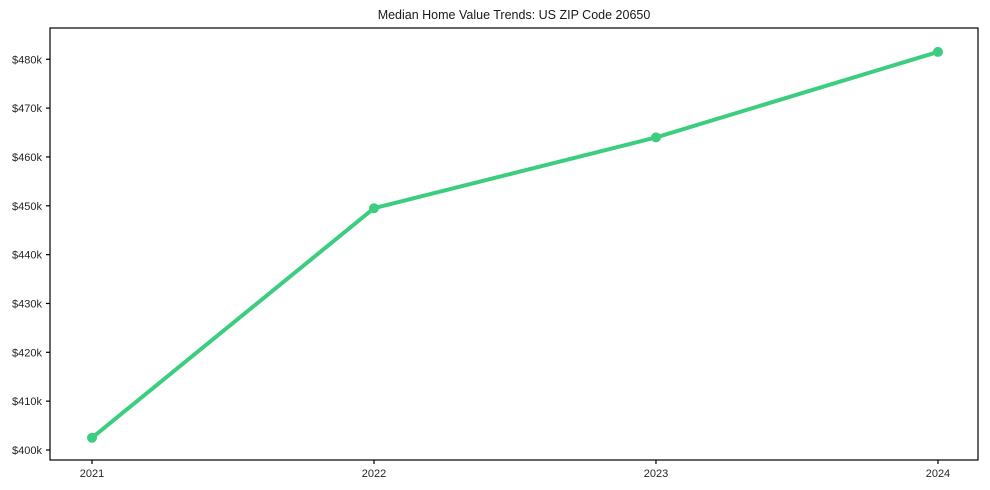  Describe the element at coordinates (27, 304) in the screenshot. I see `y-tick-label: $430k` at that location.